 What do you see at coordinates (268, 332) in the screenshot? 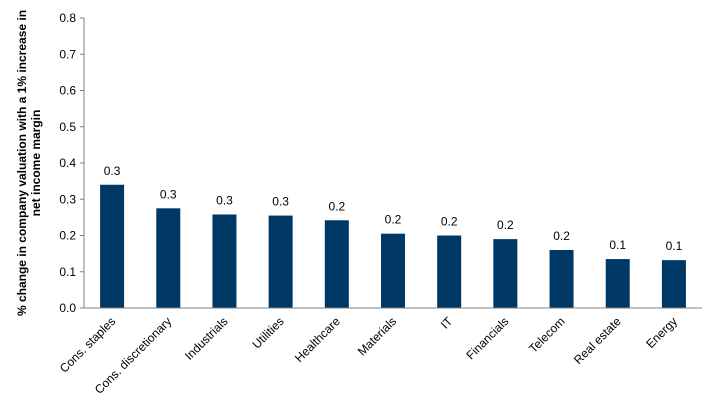
I see `x-tick-label-utilities: Utilities` at bounding box center [268, 332].